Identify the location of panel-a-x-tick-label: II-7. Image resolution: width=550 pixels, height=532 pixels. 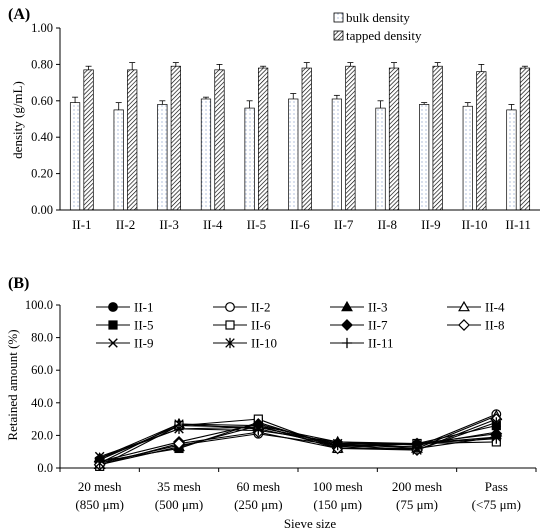
(344, 224).